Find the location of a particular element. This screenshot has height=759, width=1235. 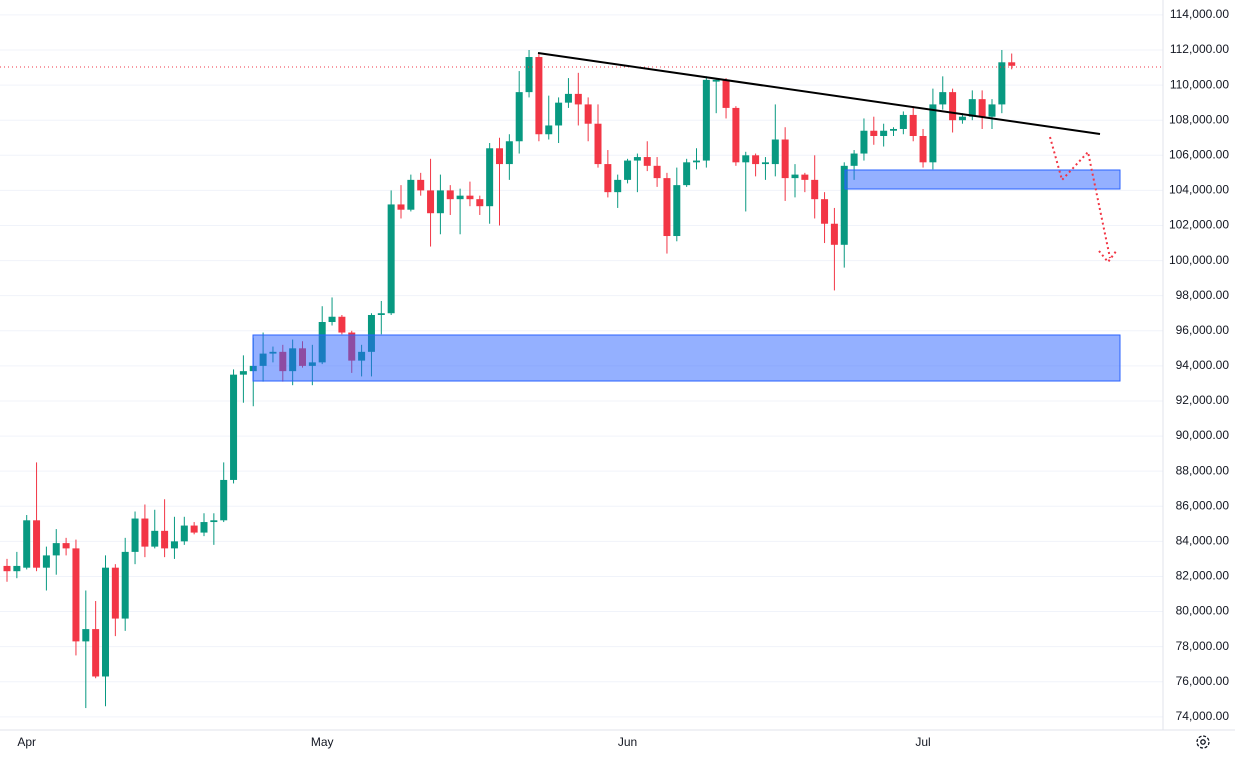

support-zone is located at coordinates (686, 358).